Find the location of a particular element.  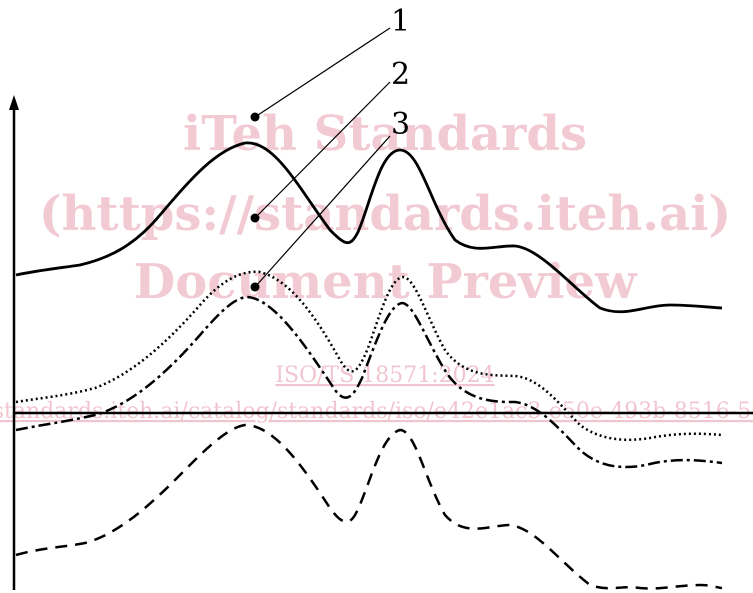

callout-1-marker is located at coordinates (255, 117).